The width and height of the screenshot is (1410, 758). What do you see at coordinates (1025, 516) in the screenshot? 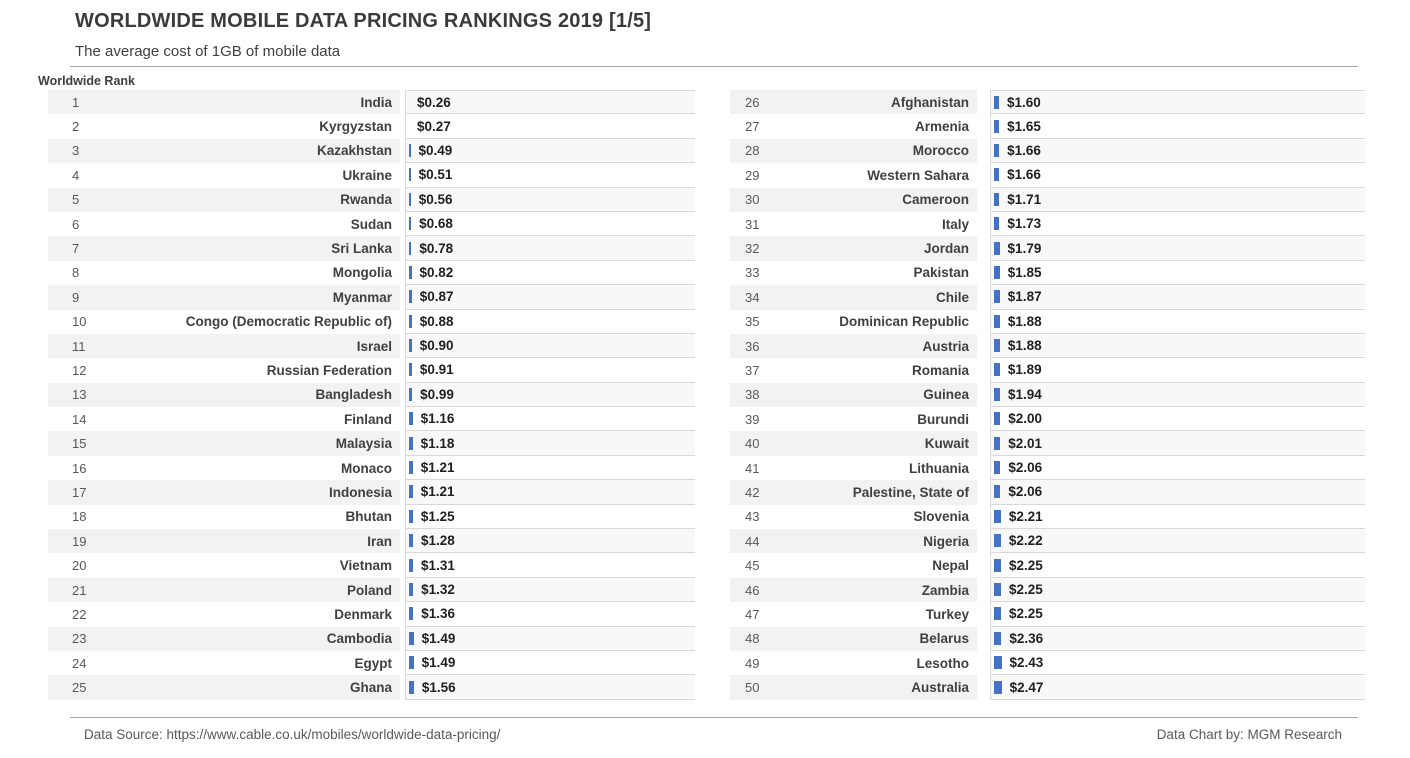
I see `price-label: $2.21` at bounding box center [1025, 516].